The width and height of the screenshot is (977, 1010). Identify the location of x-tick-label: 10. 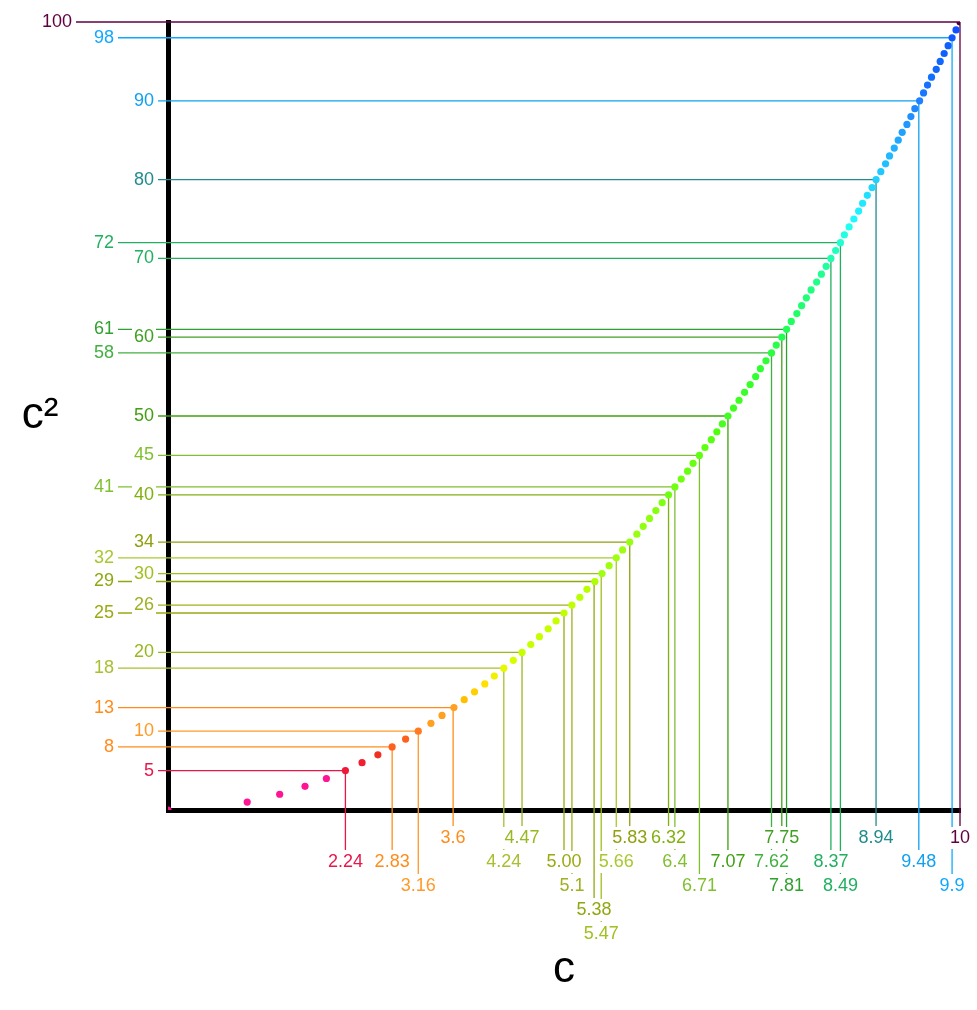
(960, 836).